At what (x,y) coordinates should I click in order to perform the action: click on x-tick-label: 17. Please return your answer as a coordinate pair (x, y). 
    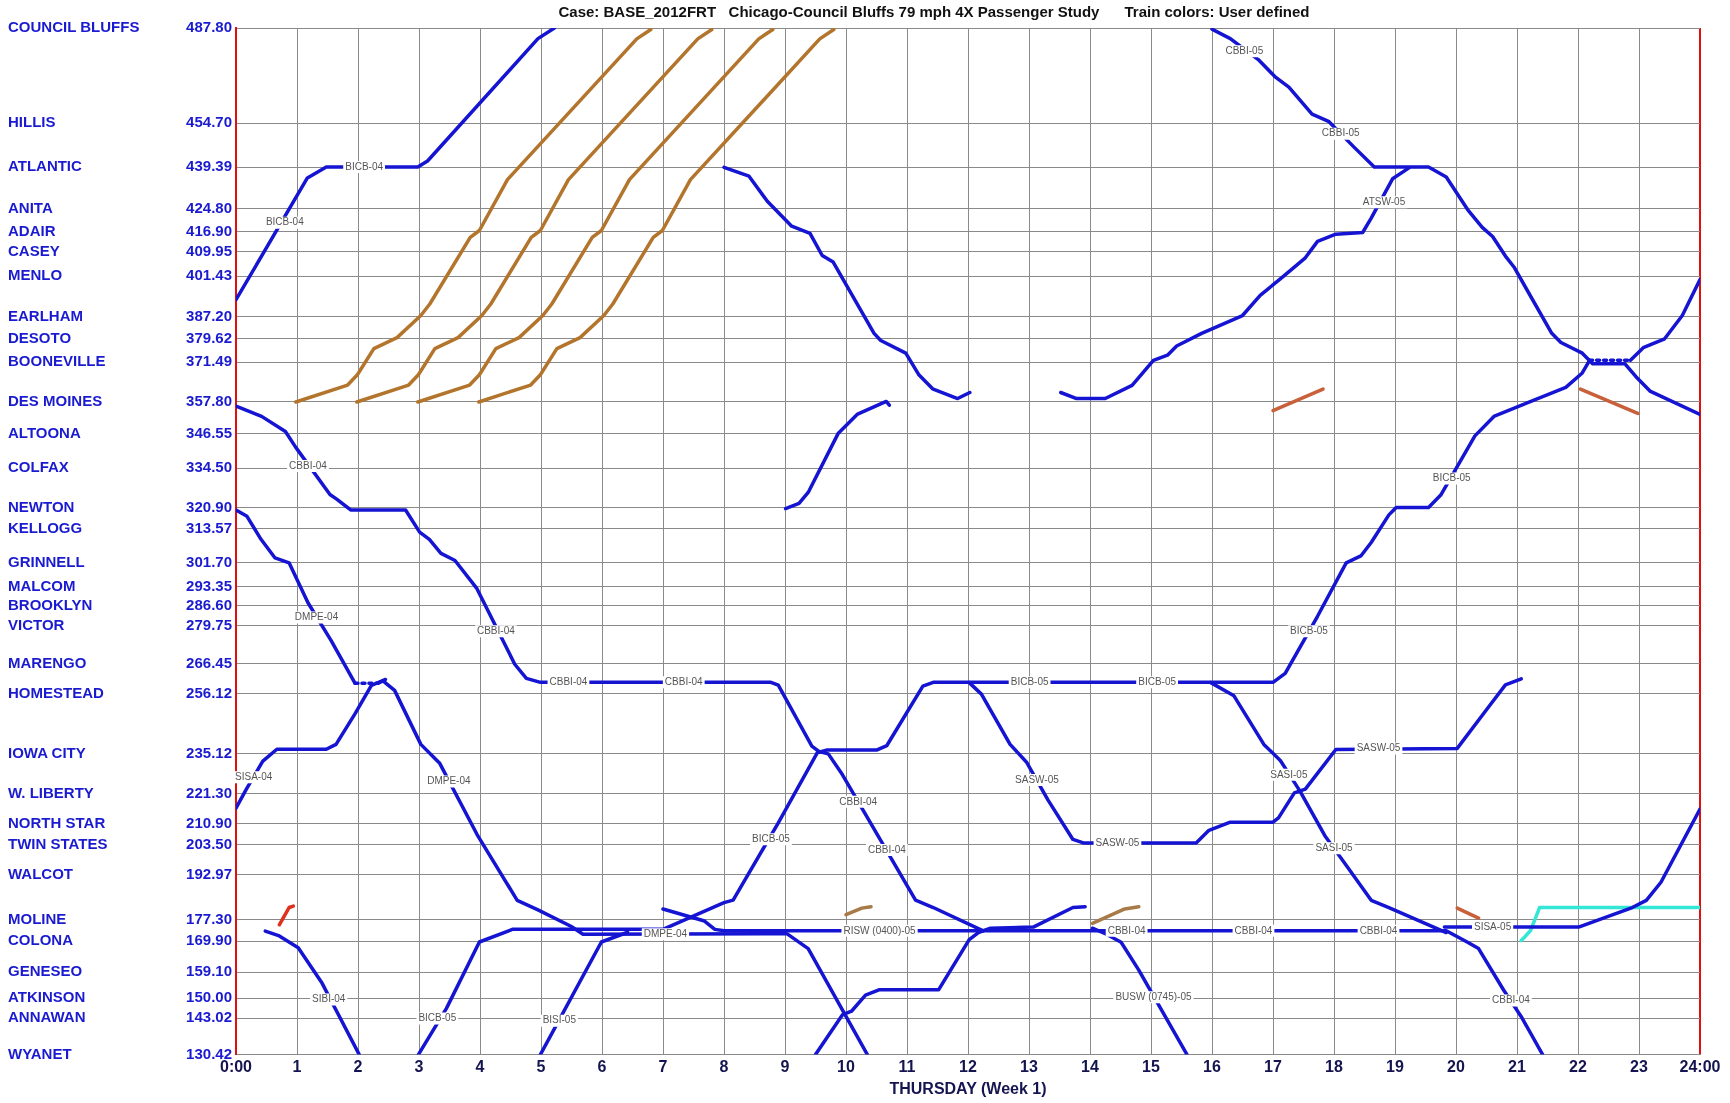
    Looking at the image, I should click on (1273, 1066).